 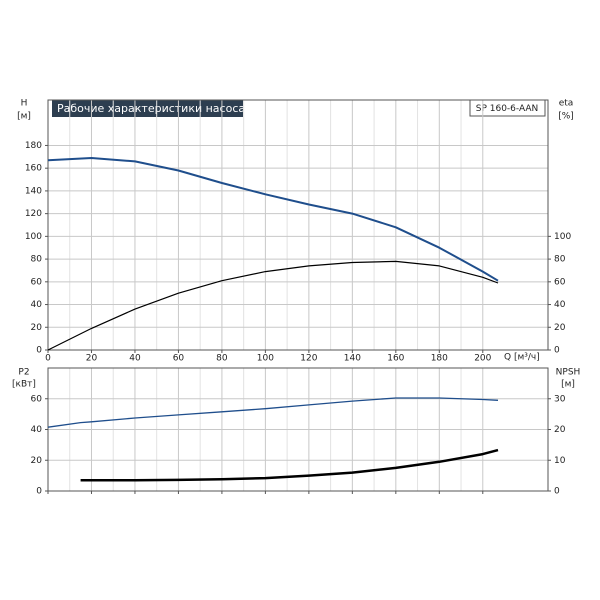 I want to click on x-tick-label: 20, so click(x=92, y=359).